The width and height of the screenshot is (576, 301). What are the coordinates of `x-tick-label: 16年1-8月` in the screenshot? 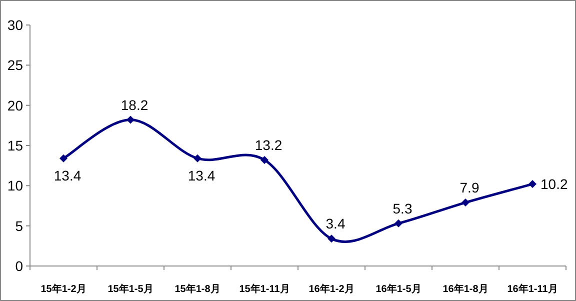 It's located at (465, 289).